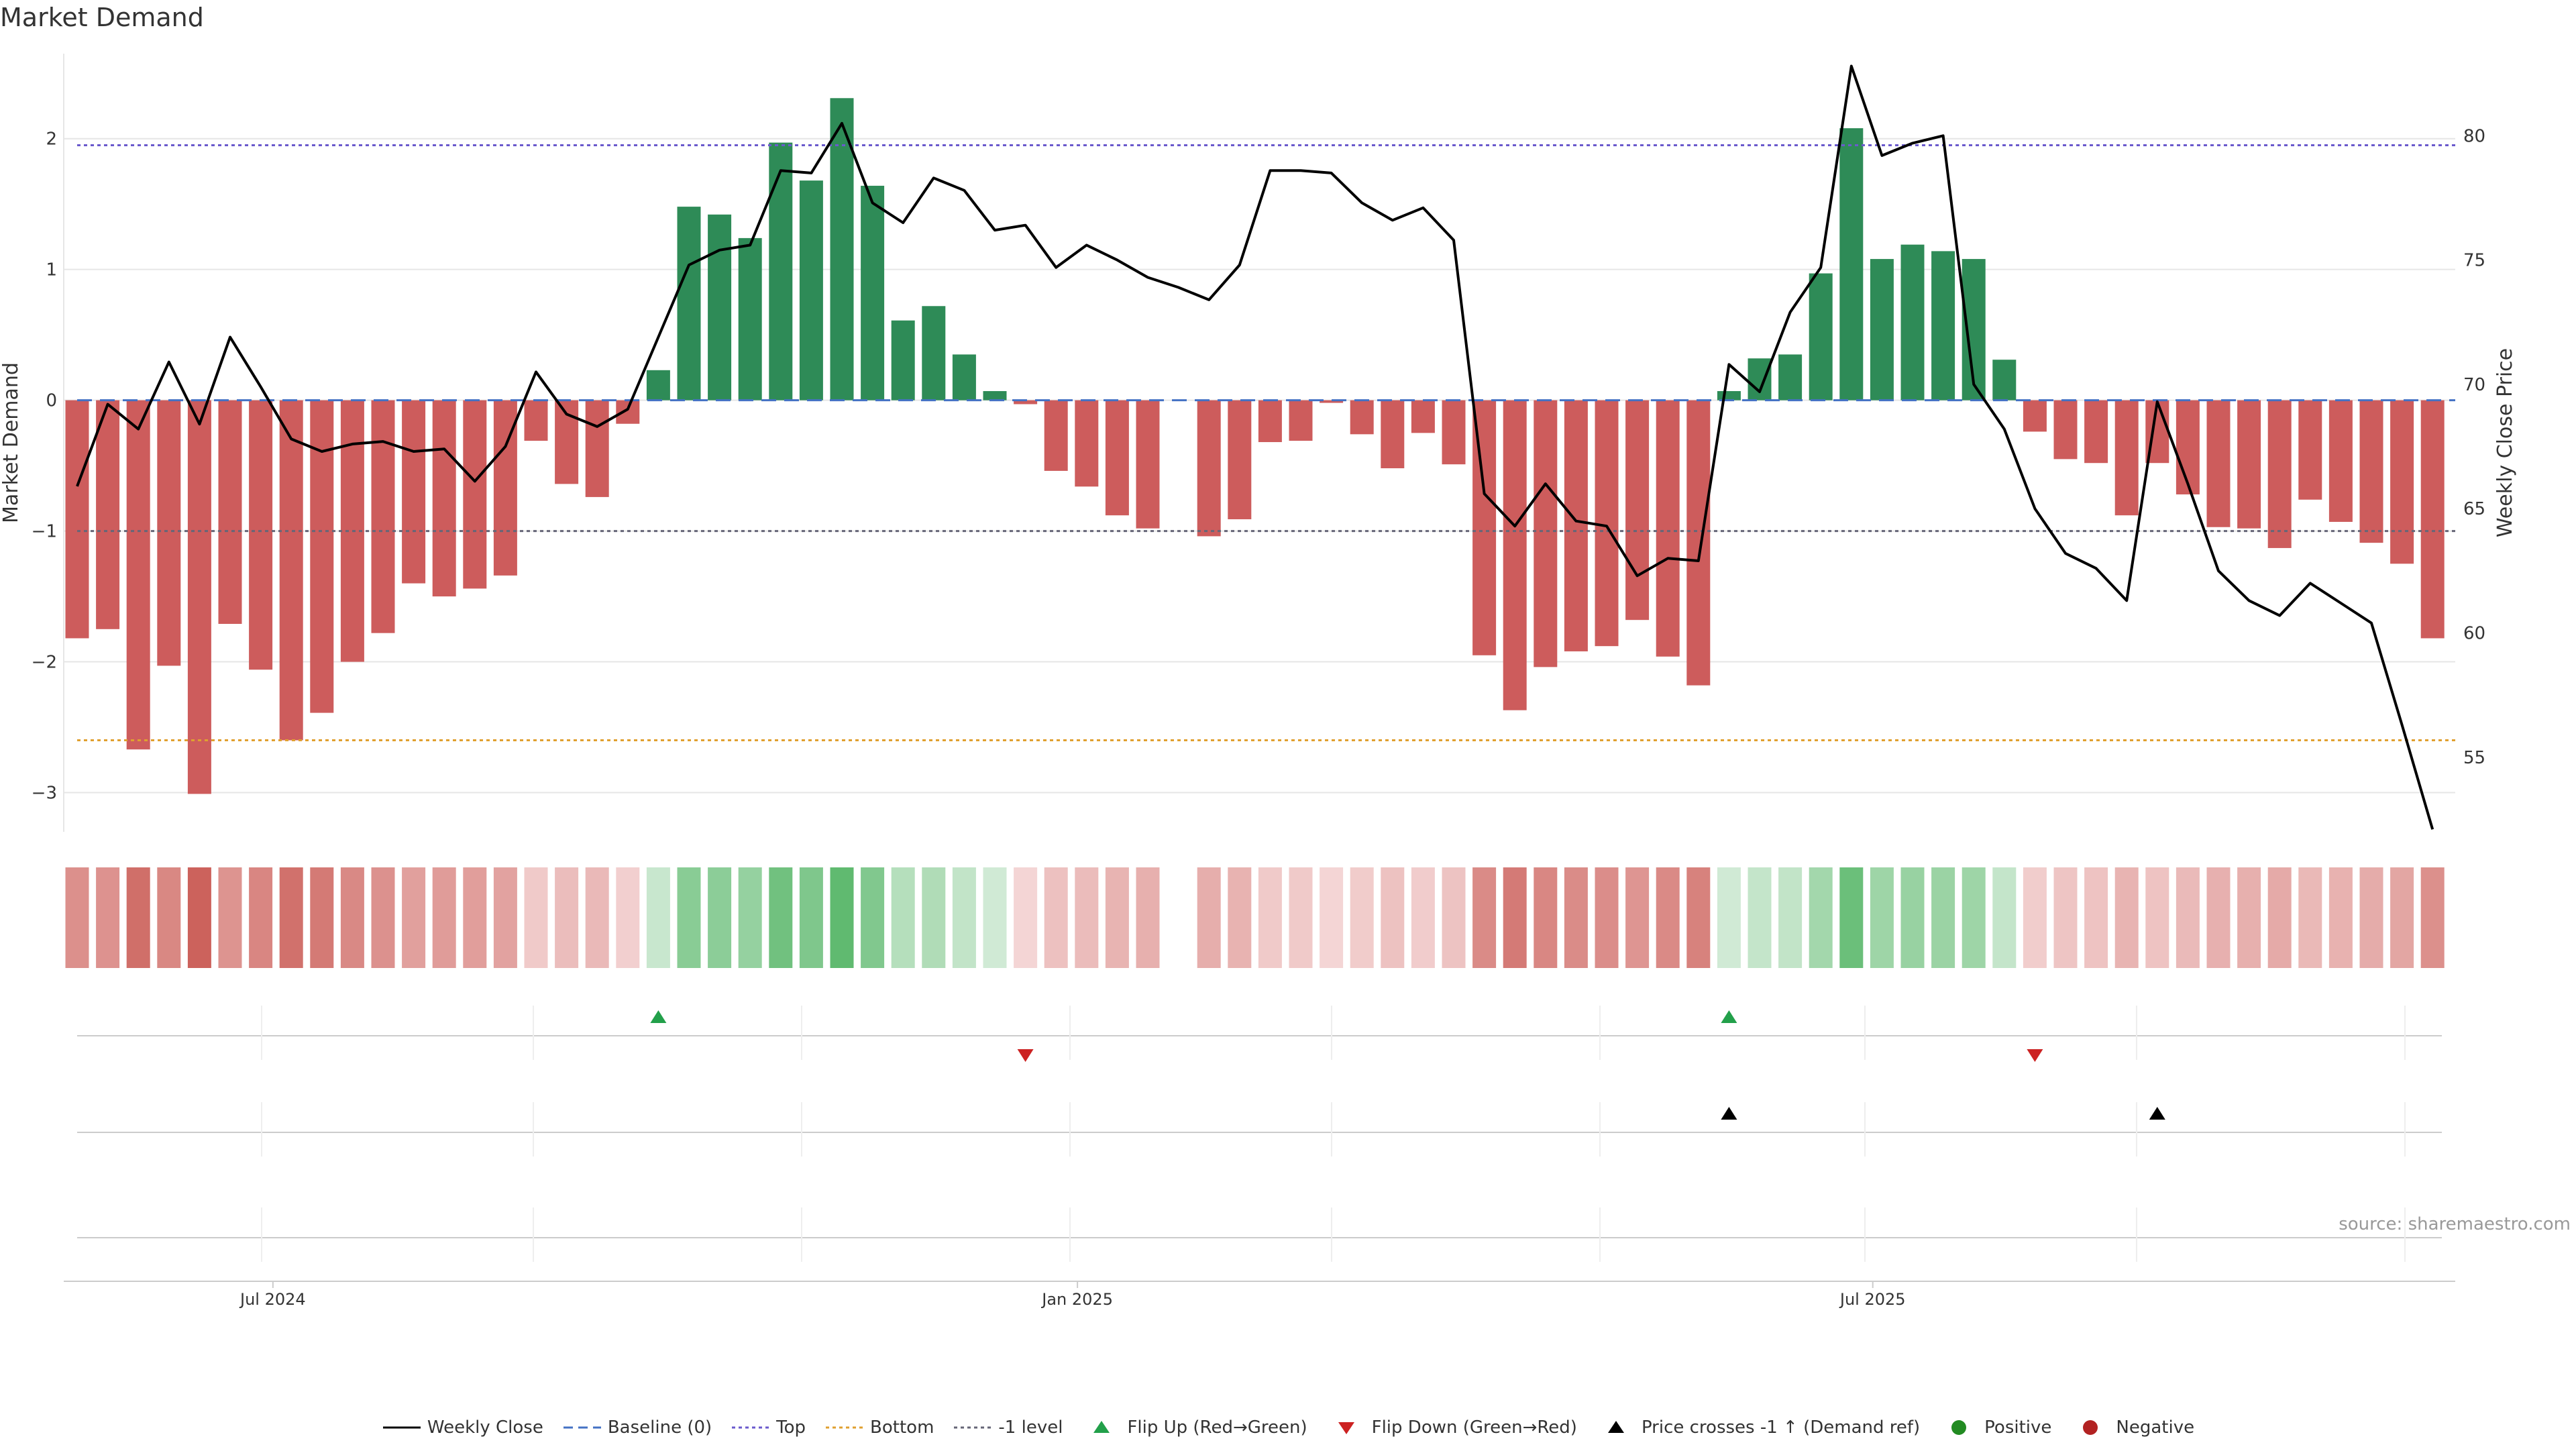  What do you see at coordinates (51, 139) in the screenshot?
I see `y-tick-label: 2` at bounding box center [51, 139].